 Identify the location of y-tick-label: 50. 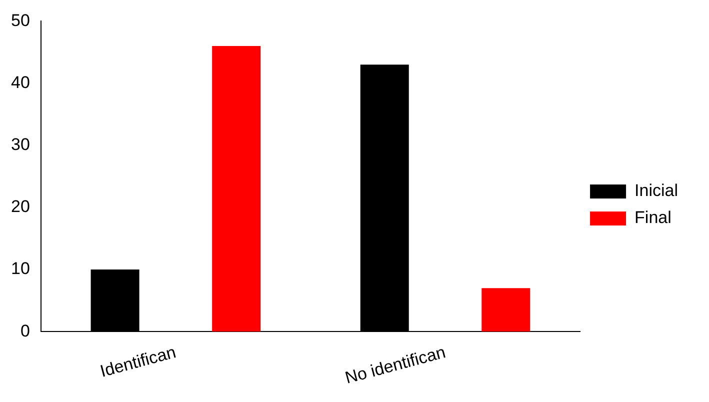
(20, 20).